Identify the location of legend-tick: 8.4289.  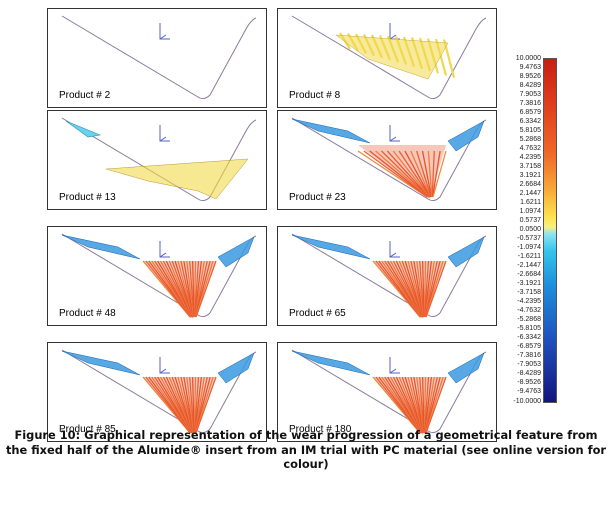
(530, 85).